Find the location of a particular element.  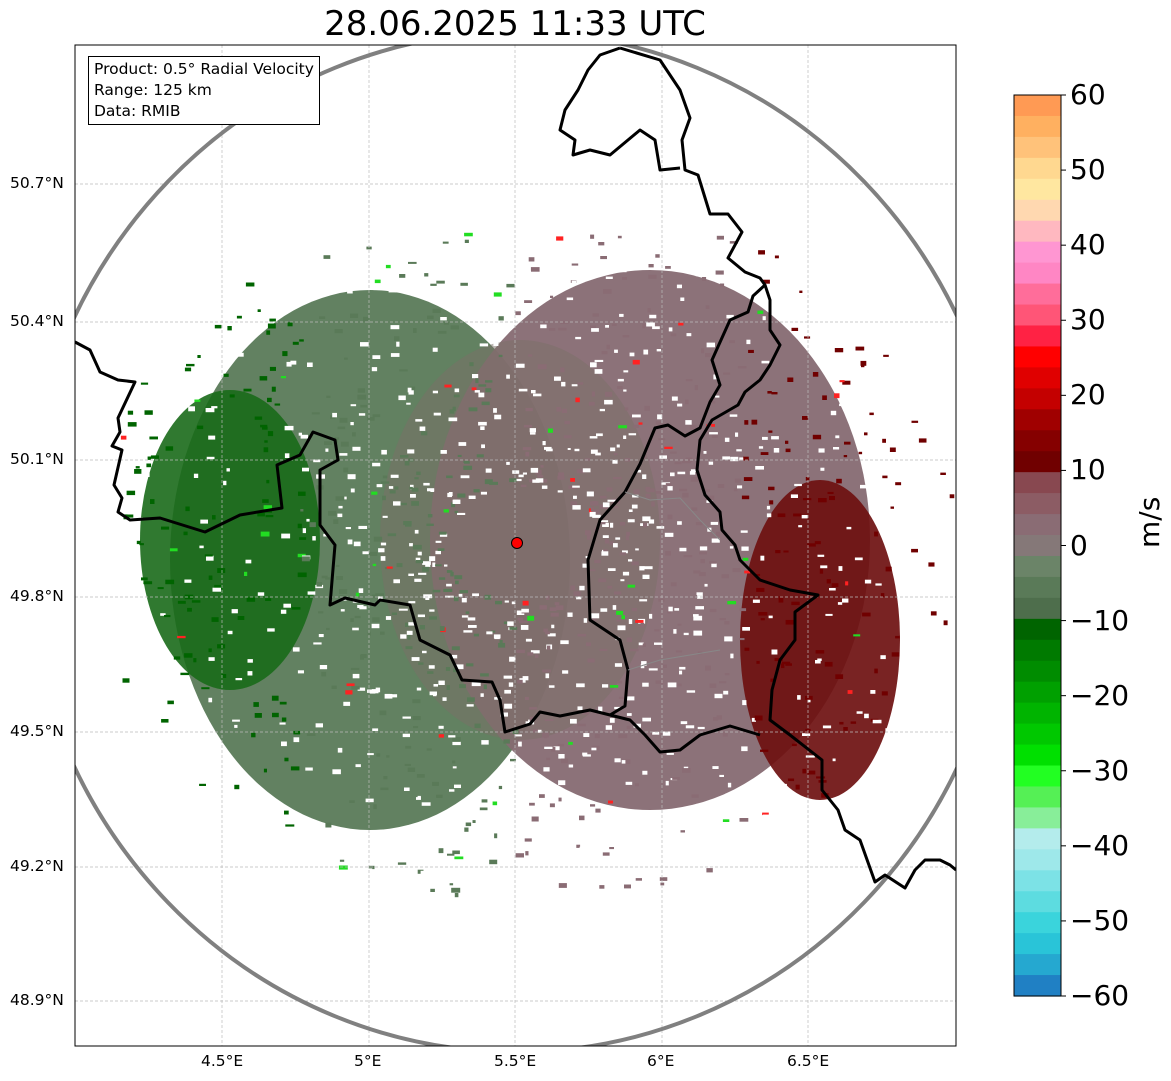

info-range: Range: 125 km is located at coordinates (153, 90).